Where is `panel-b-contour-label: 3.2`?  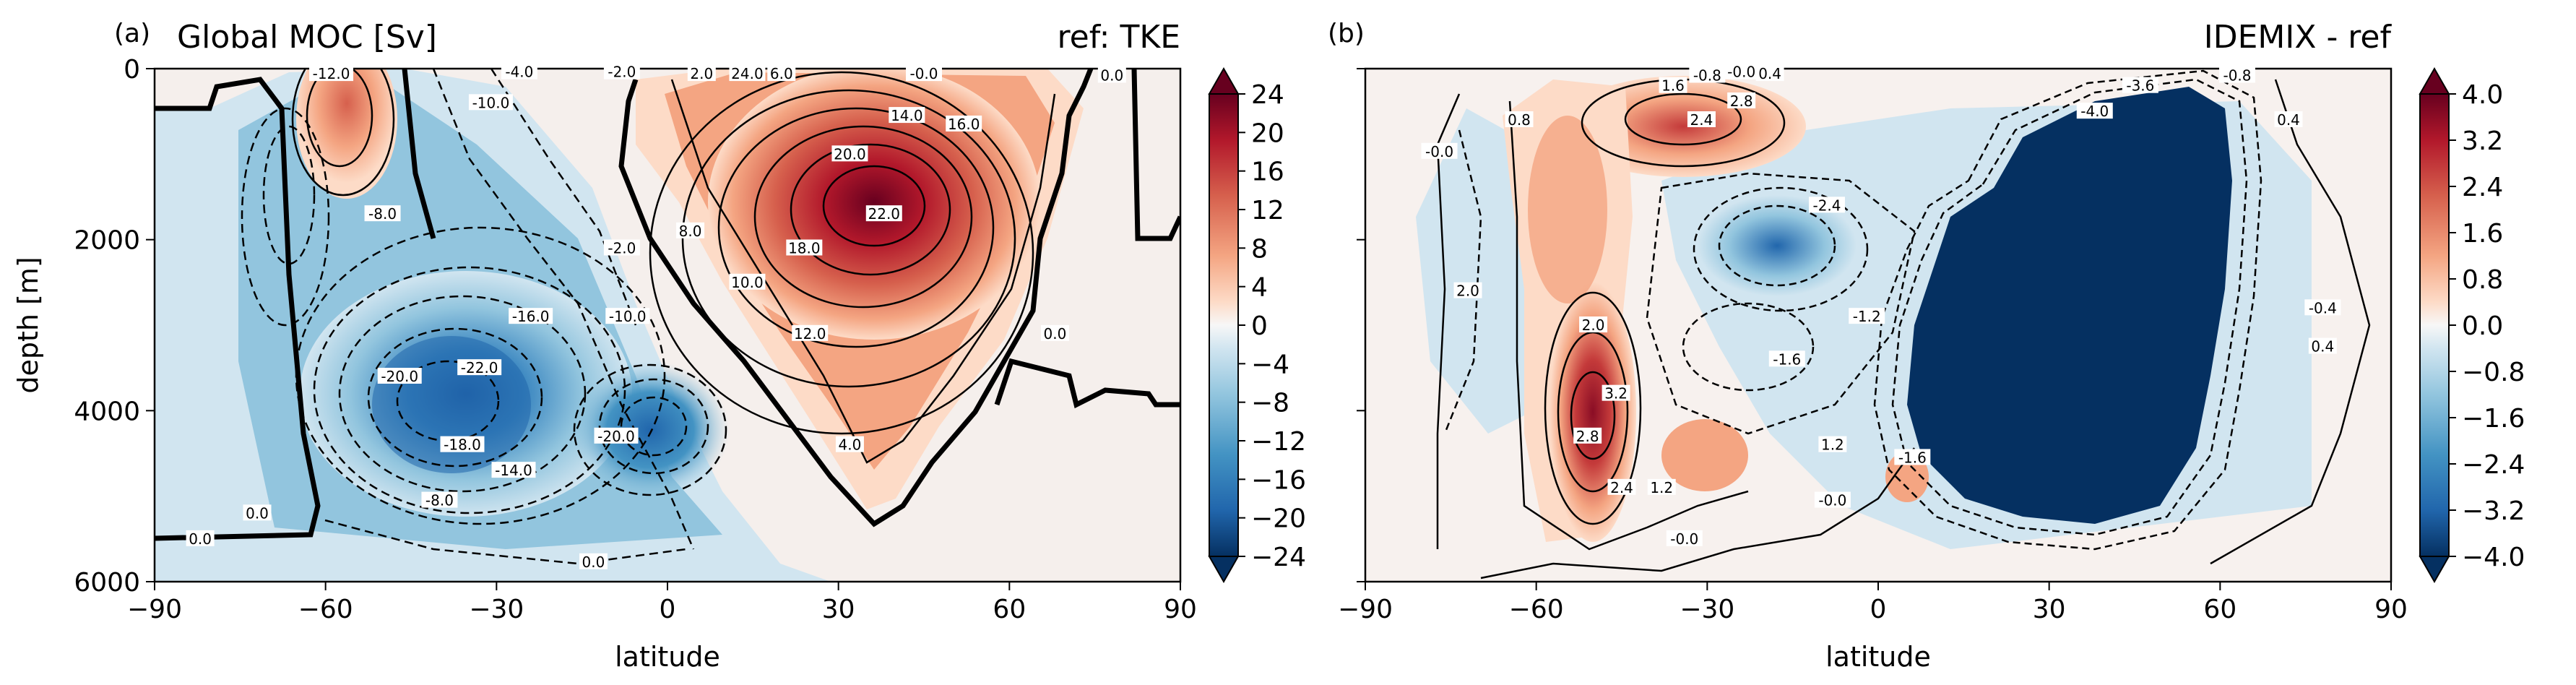 panel-b-contour-label: 3.2 is located at coordinates (1616, 394).